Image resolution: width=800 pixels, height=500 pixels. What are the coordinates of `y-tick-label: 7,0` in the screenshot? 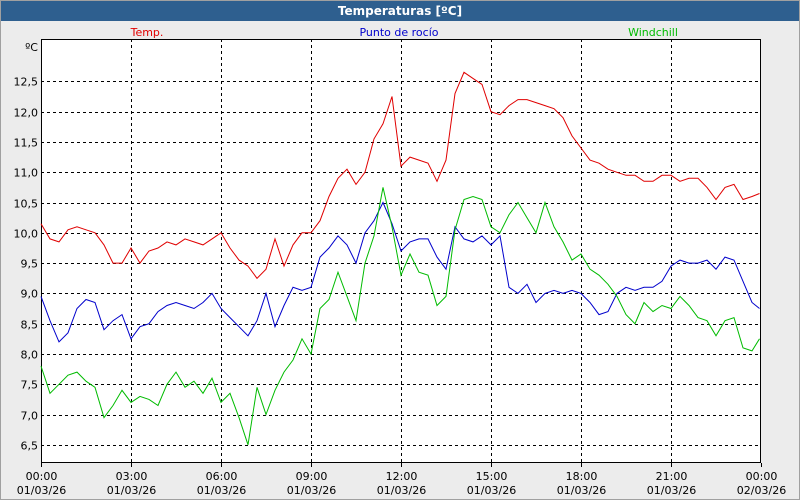 It's located at (30, 416).